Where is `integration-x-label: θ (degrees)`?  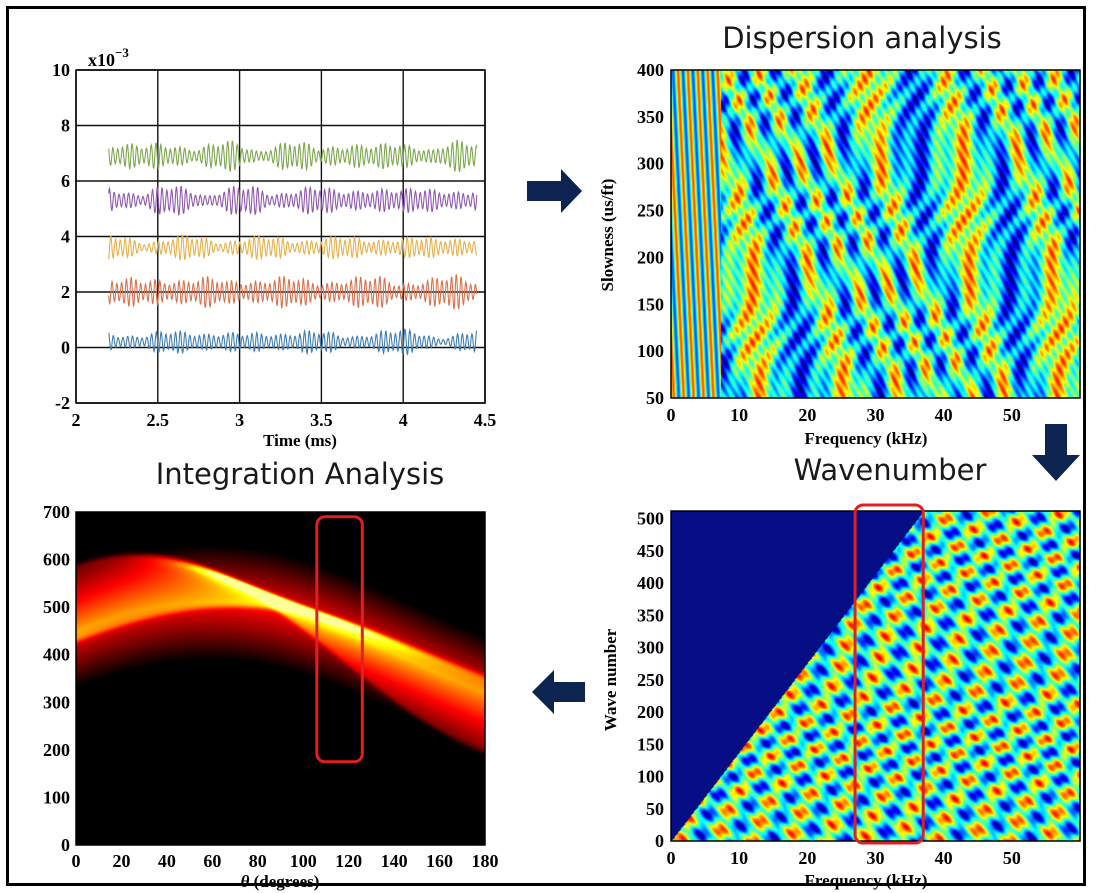
integration-x-label: θ (degrees) is located at coordinates (280, 881).